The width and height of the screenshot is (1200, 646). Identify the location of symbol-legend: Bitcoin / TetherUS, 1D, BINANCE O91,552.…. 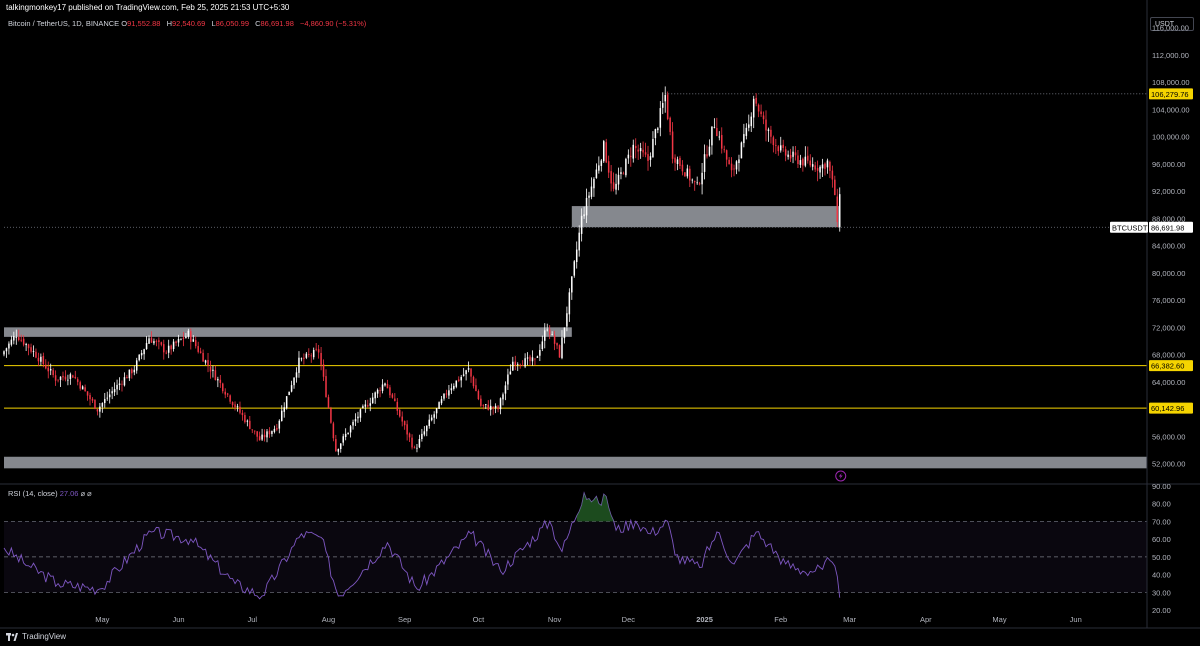
(189, 23).